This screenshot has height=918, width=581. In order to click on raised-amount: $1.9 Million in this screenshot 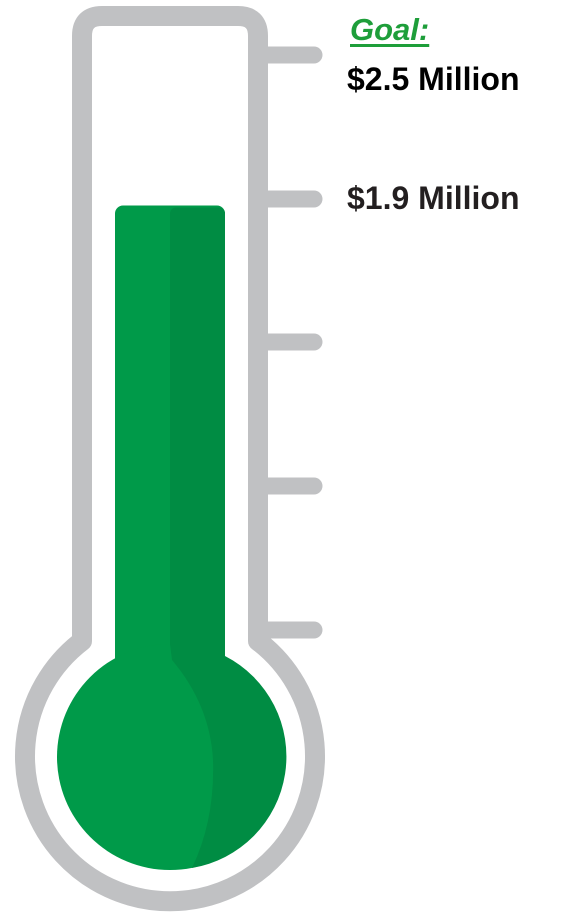, I will do `click(433, 198)`.